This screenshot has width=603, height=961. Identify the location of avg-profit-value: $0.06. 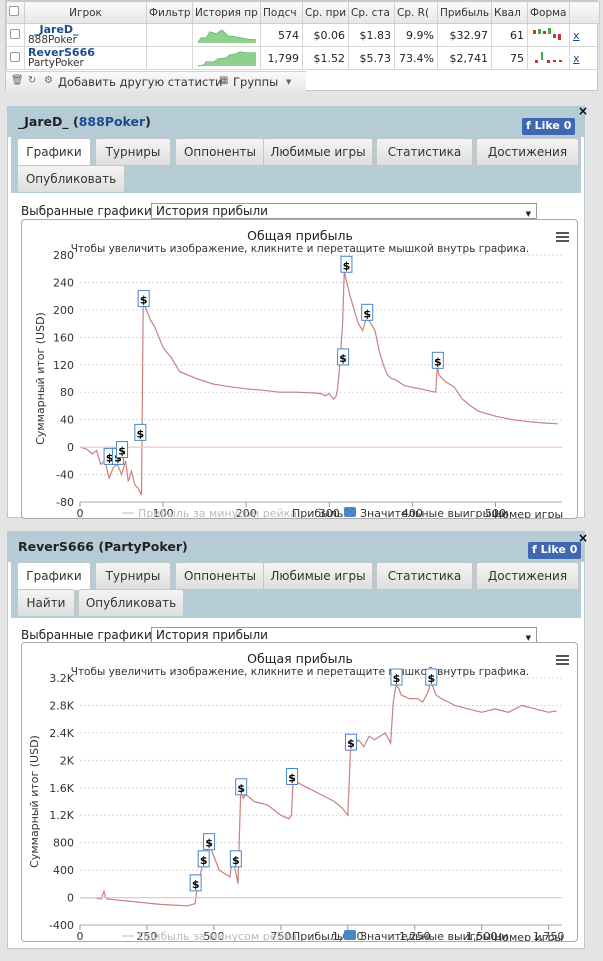
(325, 35).